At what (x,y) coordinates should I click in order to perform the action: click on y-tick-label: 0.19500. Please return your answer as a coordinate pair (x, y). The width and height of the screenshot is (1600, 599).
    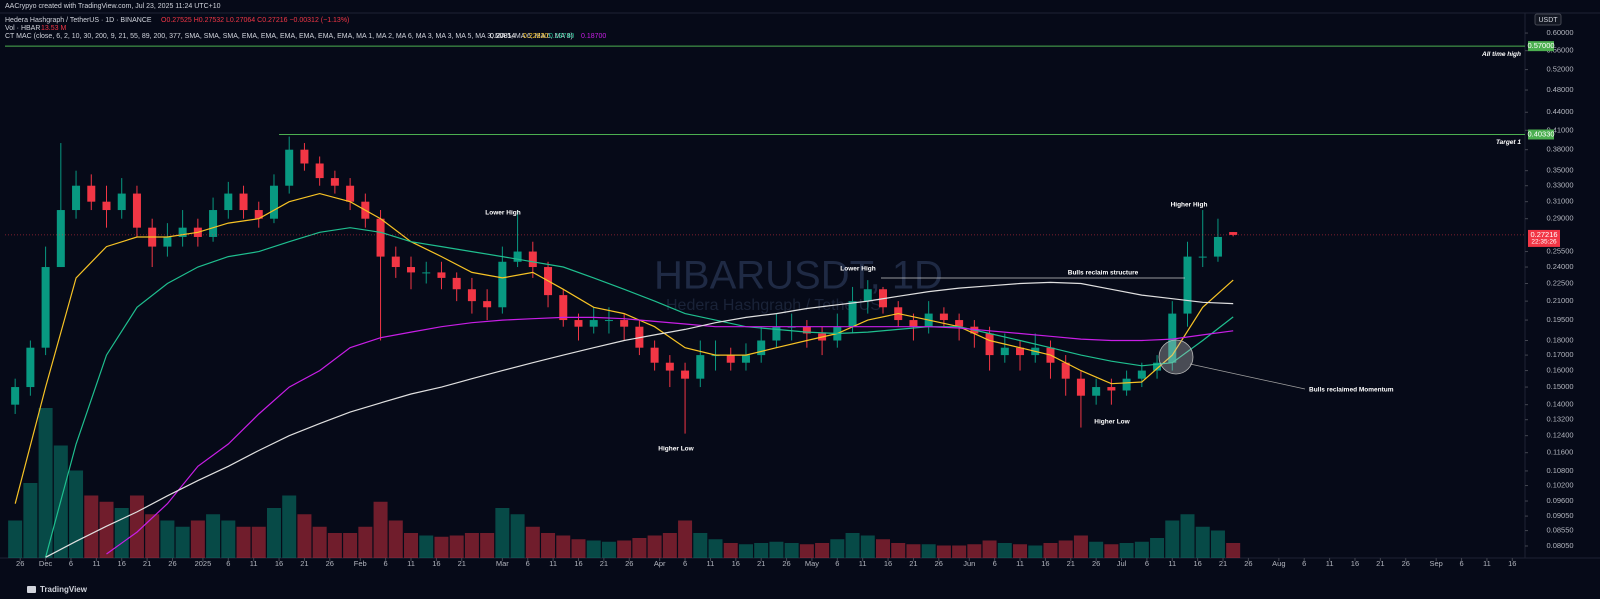
    Looking at the image, I should click on (1559, 319).